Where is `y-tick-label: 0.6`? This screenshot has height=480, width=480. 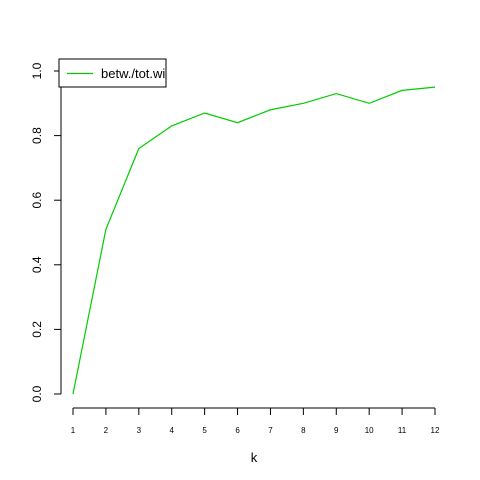
y-tick-label: 0.6 is located at coordinates (37, 200).